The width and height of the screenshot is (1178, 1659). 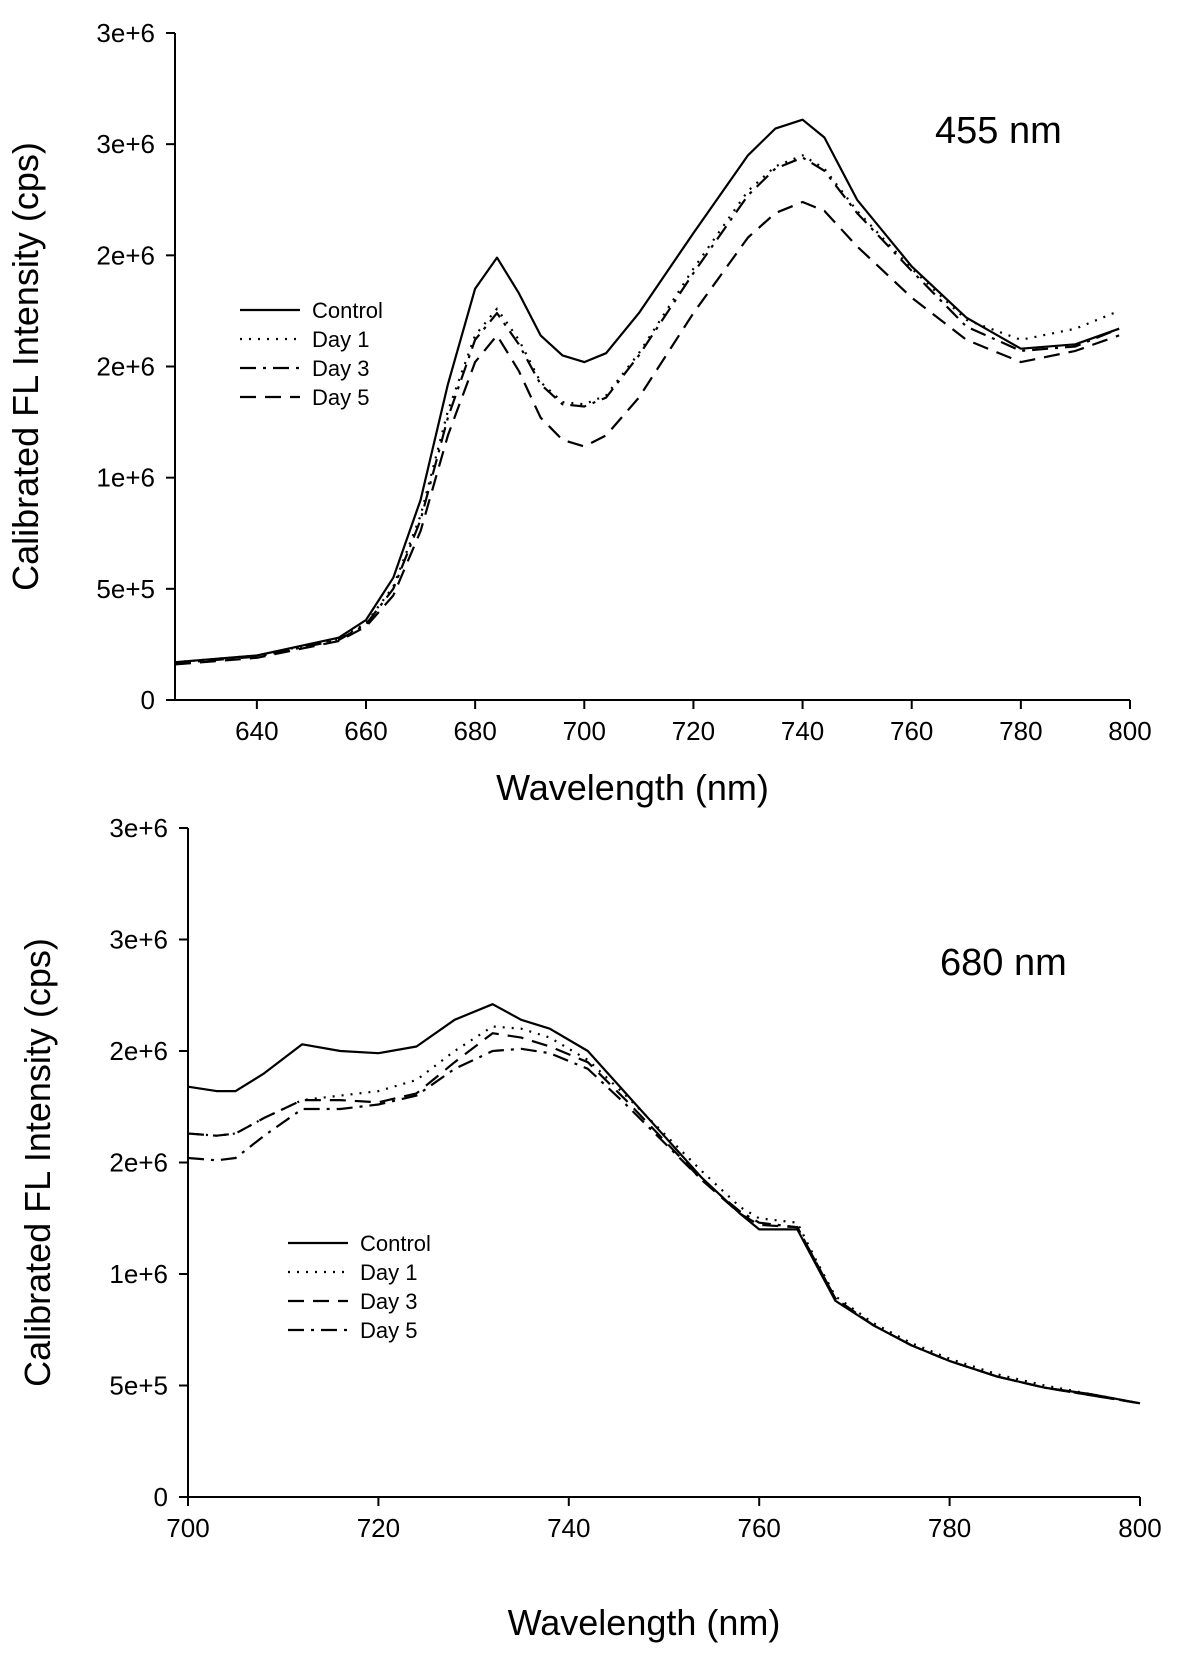 What do you see at coordinates (256, 731) in the screenshot?
I see `x-tick-label: 640` at bounding box center [256, 731].